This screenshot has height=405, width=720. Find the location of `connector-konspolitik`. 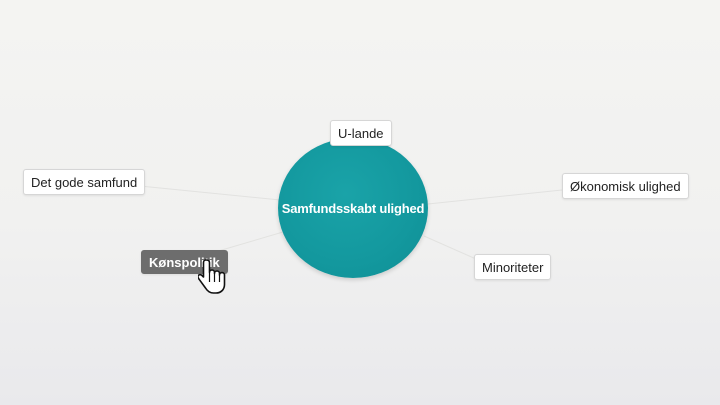

connector-konspolitik is located at coordinates (249, 242).